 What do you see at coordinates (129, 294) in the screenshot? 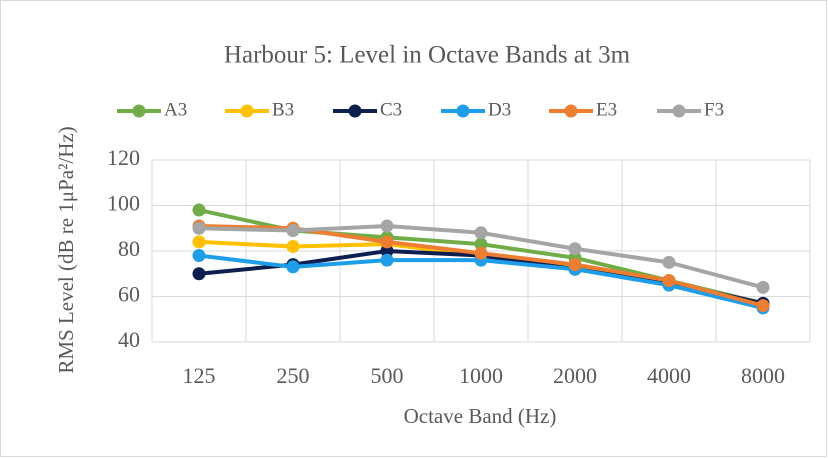
I see `y-tick-label: 60` at bounding box center [129, 294].